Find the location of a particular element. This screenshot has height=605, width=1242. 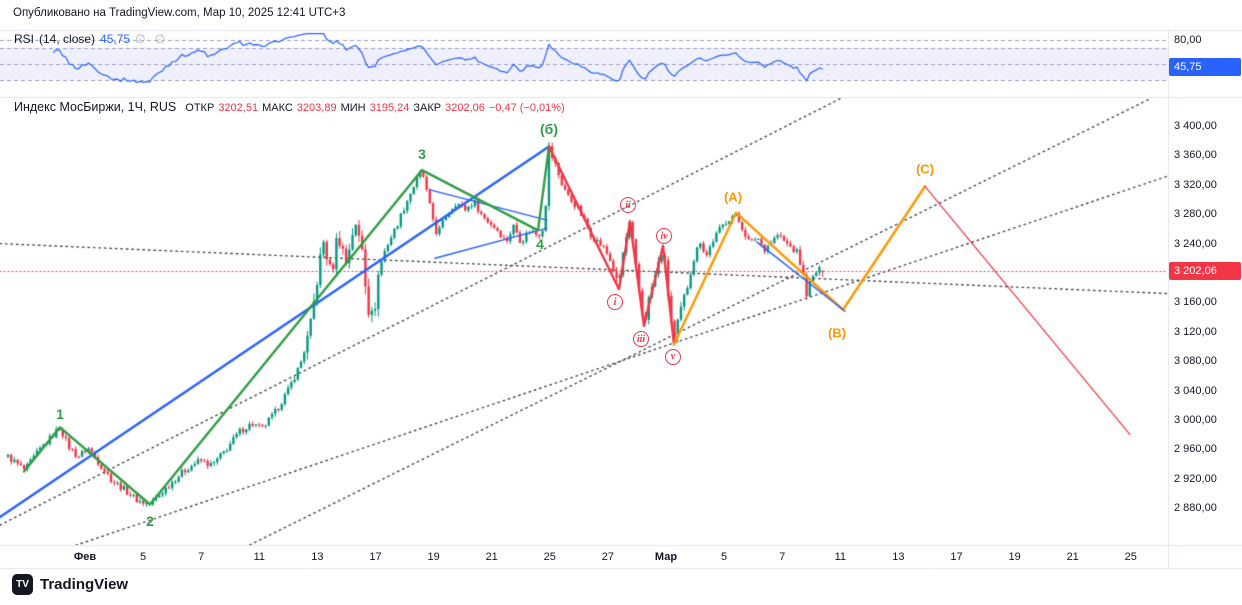

price-tick: 3 400,00 is located at coordinates (1195, 126).